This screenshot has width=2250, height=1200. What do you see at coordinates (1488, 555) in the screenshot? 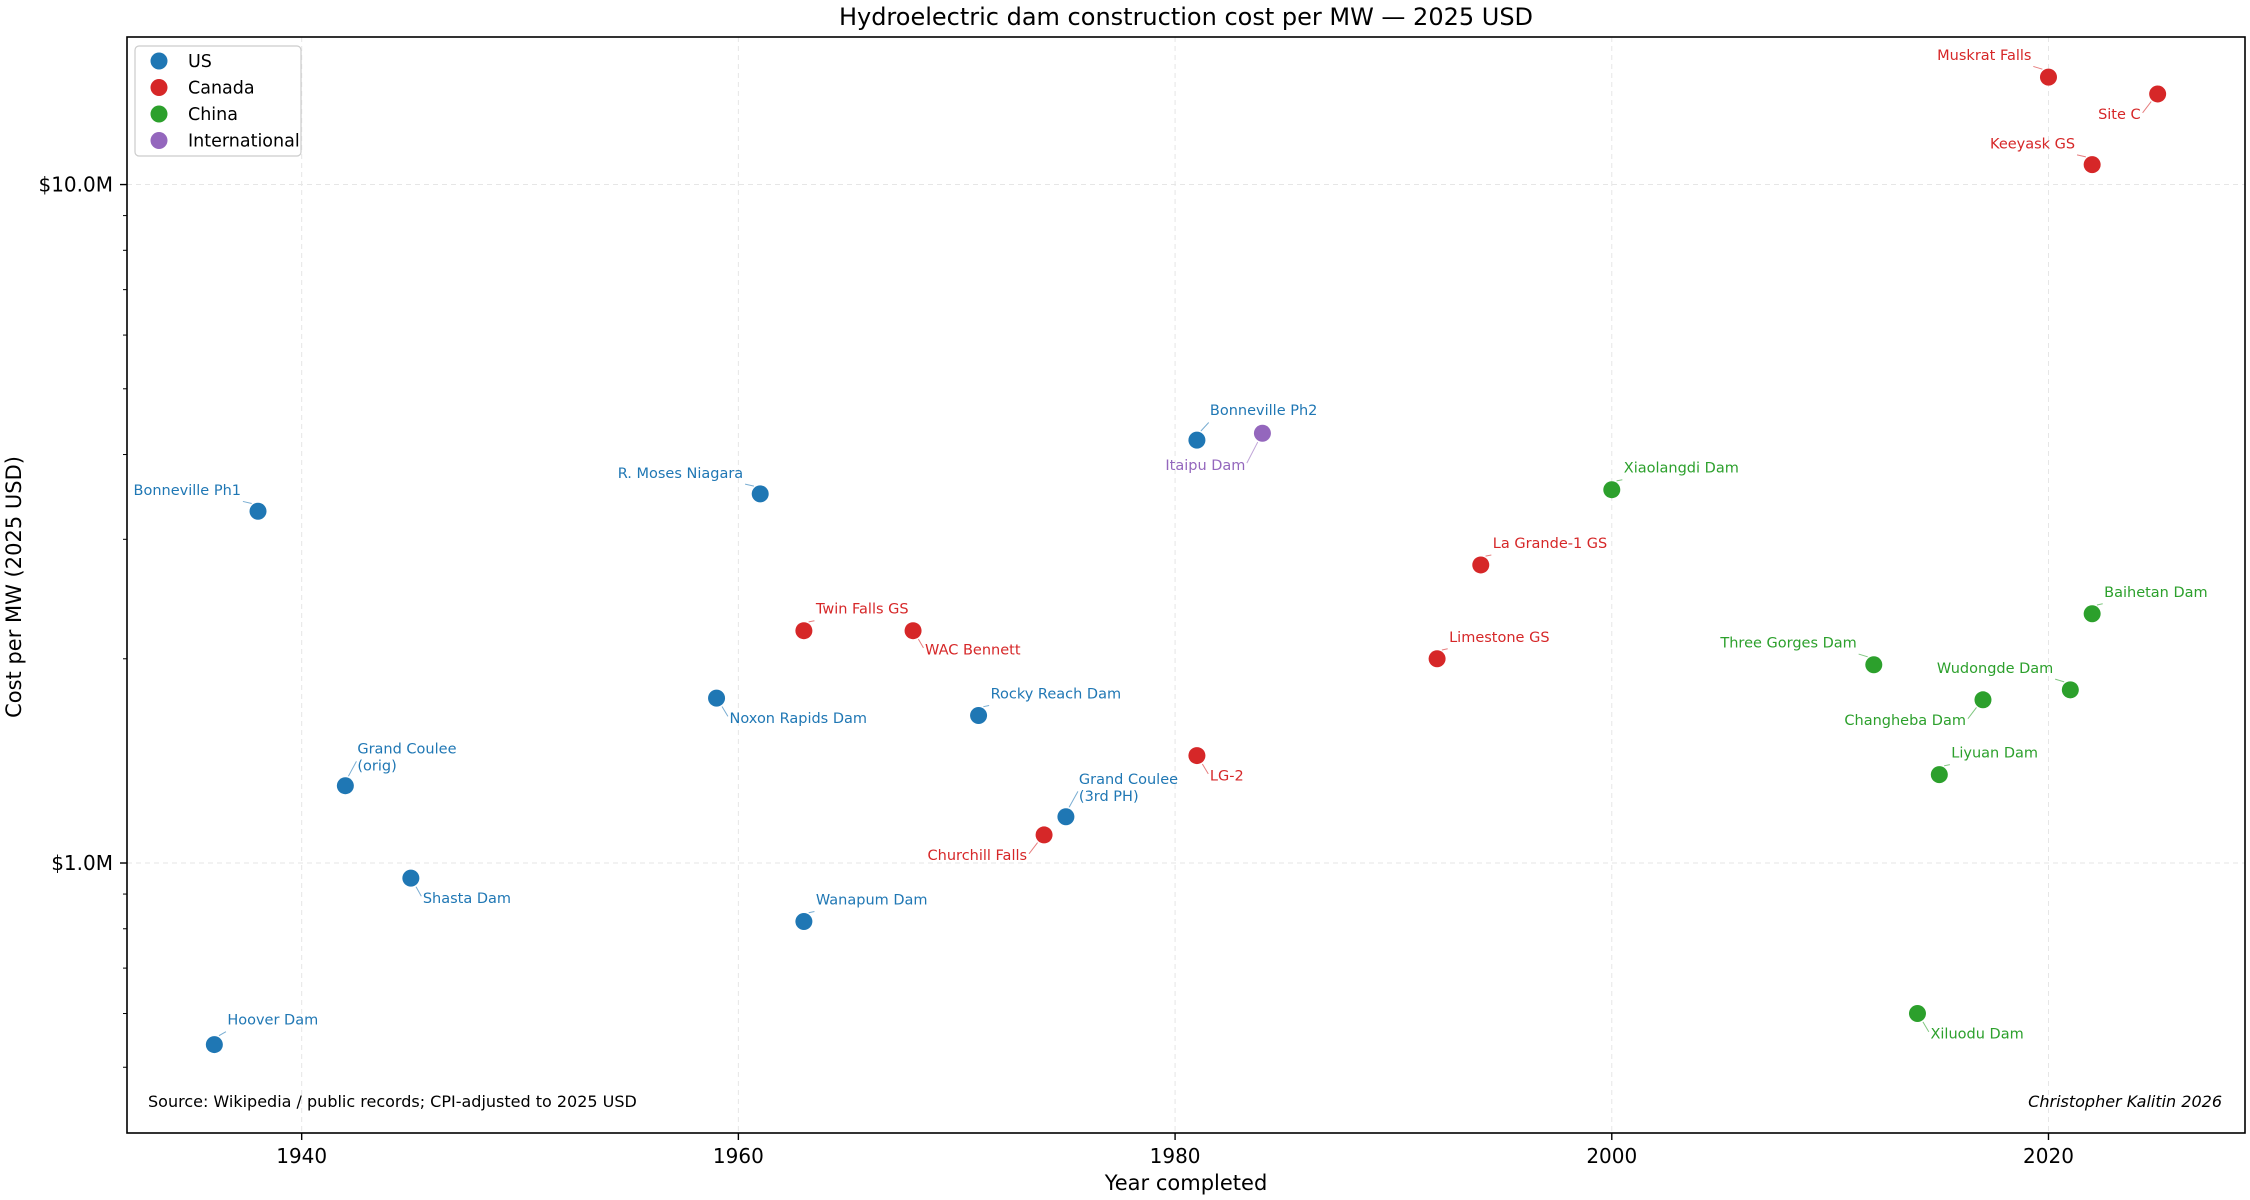
I see `leader-line-la-grande-1-gs` at bounding box center [1488, 555].